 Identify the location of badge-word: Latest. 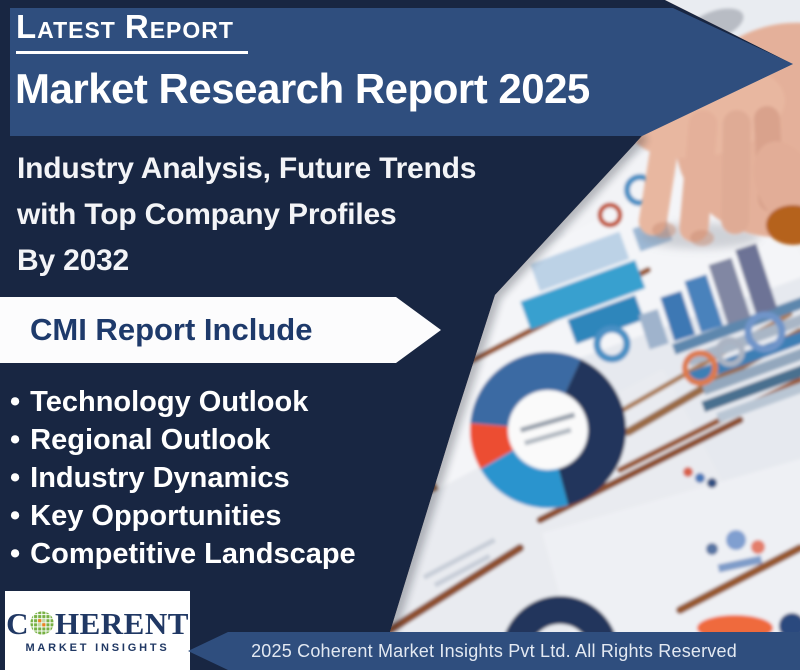
(66, 26).